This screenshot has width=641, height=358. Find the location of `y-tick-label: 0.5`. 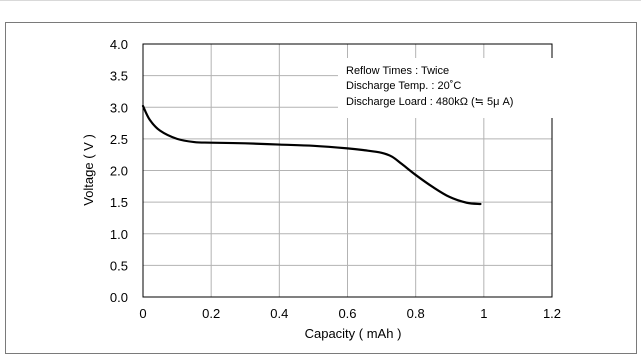

y-tick-label: 0.5 is located at coordinates (119, 265).